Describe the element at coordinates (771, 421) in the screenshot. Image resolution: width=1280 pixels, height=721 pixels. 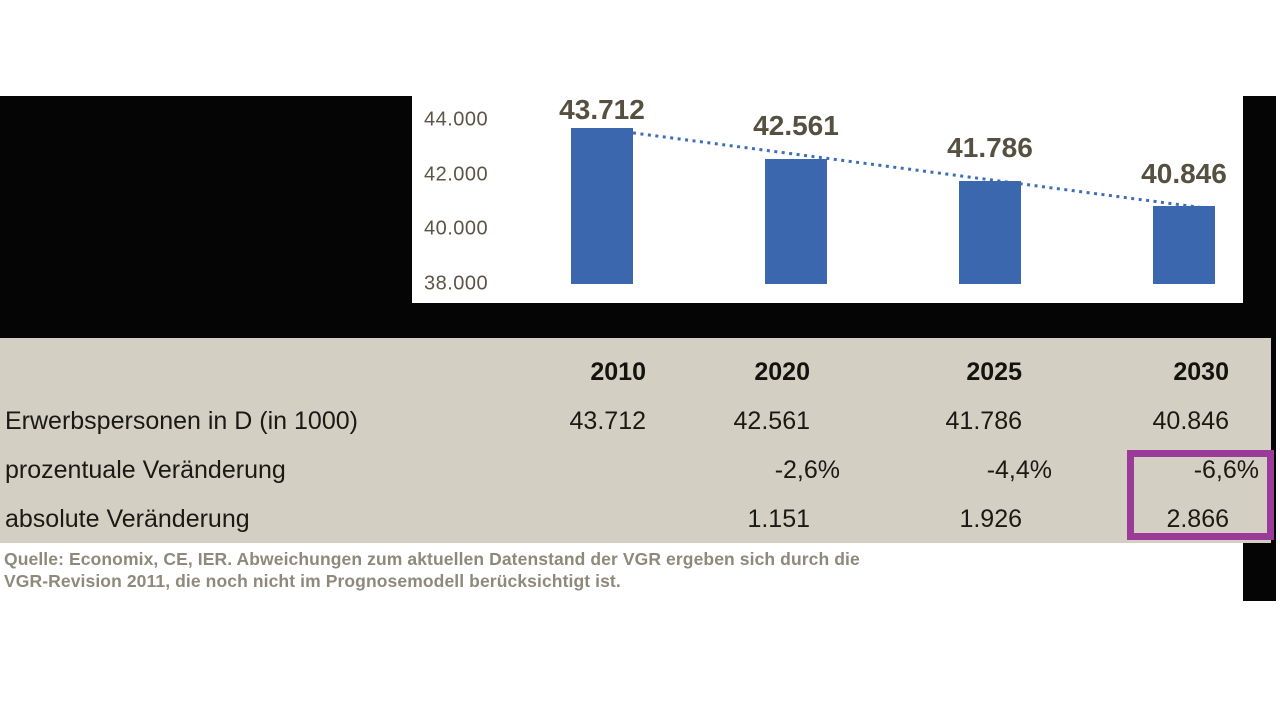
I see `table-cell-2020-row0: 42.561` at that location.